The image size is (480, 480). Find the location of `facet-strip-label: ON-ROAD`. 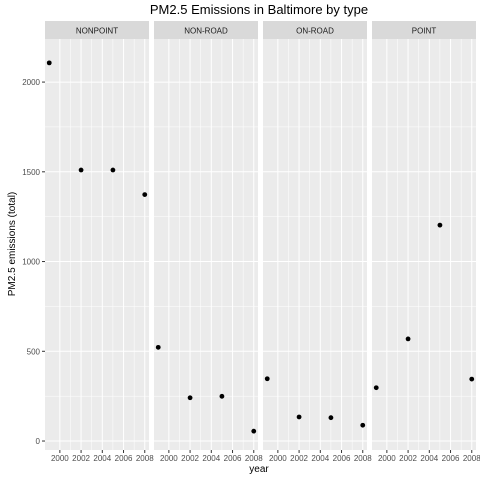

facet-strip-label: ON-ROAD is located at coordinates (315, 31).